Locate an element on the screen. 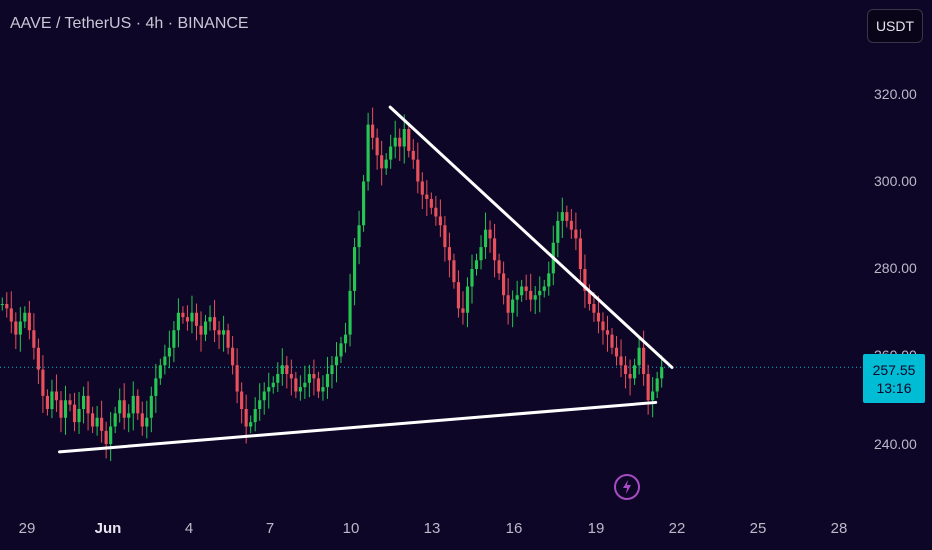 This screenshot has width=932, height=550. lightning-bolt-icon is located at coordinates (627, 487).